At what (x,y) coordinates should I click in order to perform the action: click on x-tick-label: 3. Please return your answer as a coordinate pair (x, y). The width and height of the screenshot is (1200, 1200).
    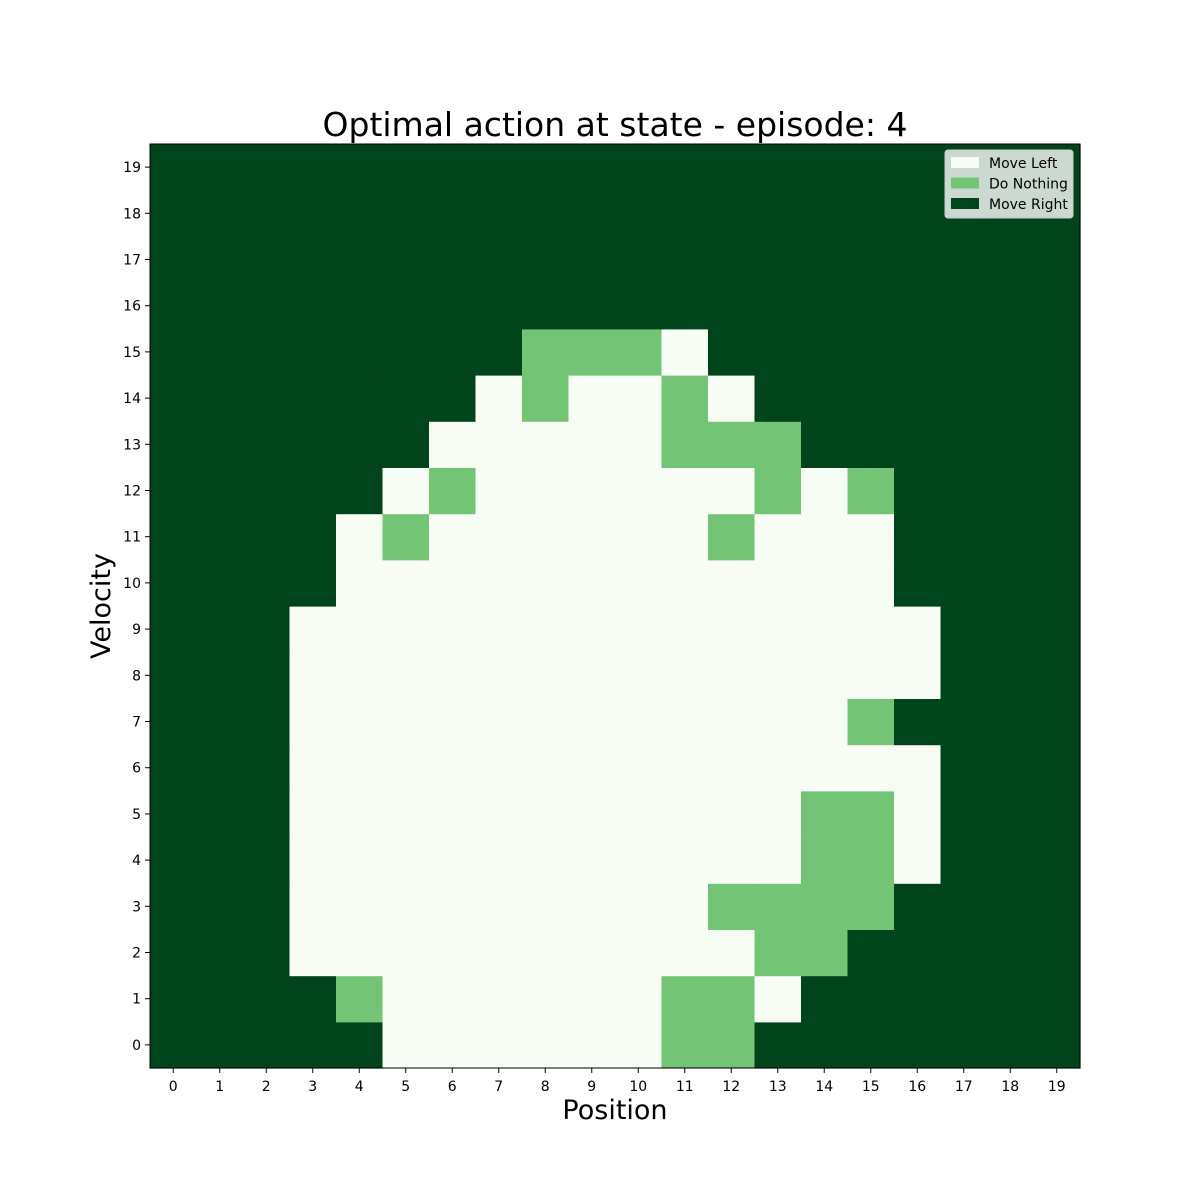
    Looking at the image, I should click on (312, 1087).